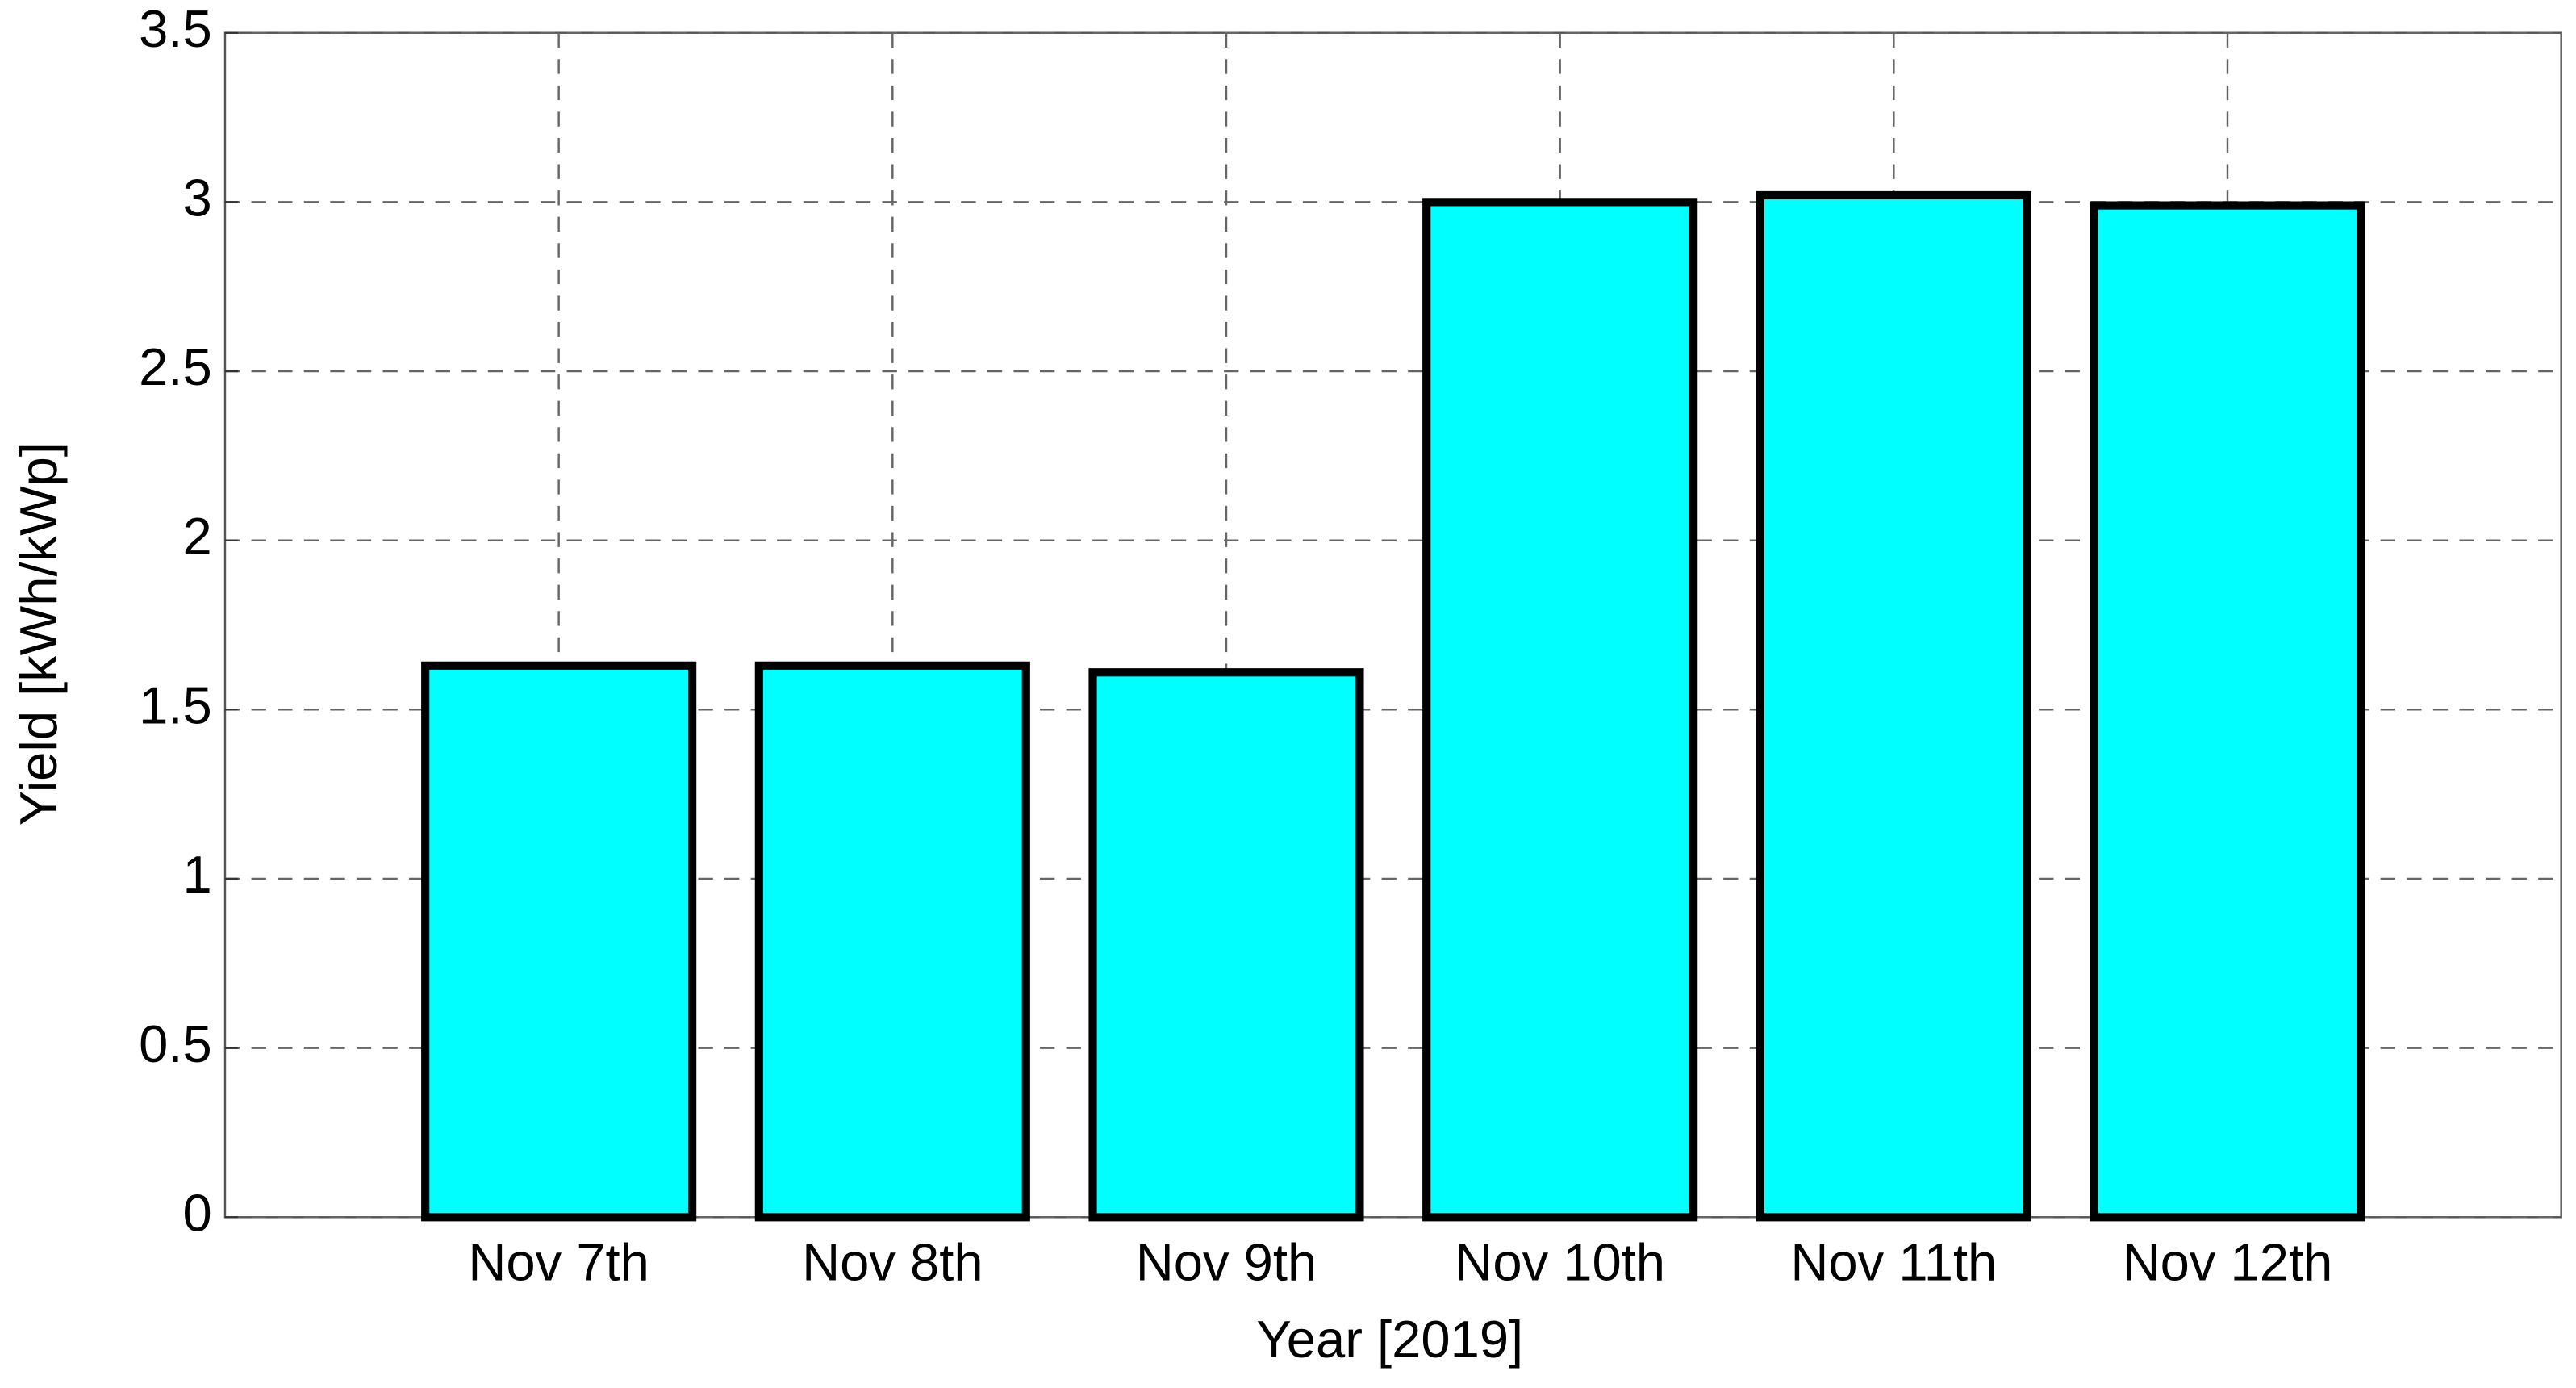 The image size is (2576, 1388). Describe the element at coordinates (893, 1262) in the screenshot. I see `x-tick-label: Nov 8th` at that location.